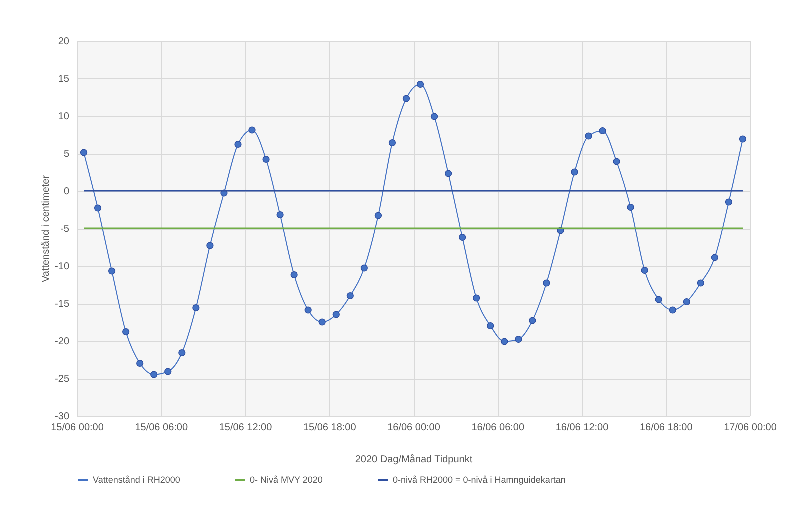 The image size is (809, 506). Describe the element at coordinates (77, 428) in the screenshot. I see `x-tick-label: 15/06 00:00` at that location.